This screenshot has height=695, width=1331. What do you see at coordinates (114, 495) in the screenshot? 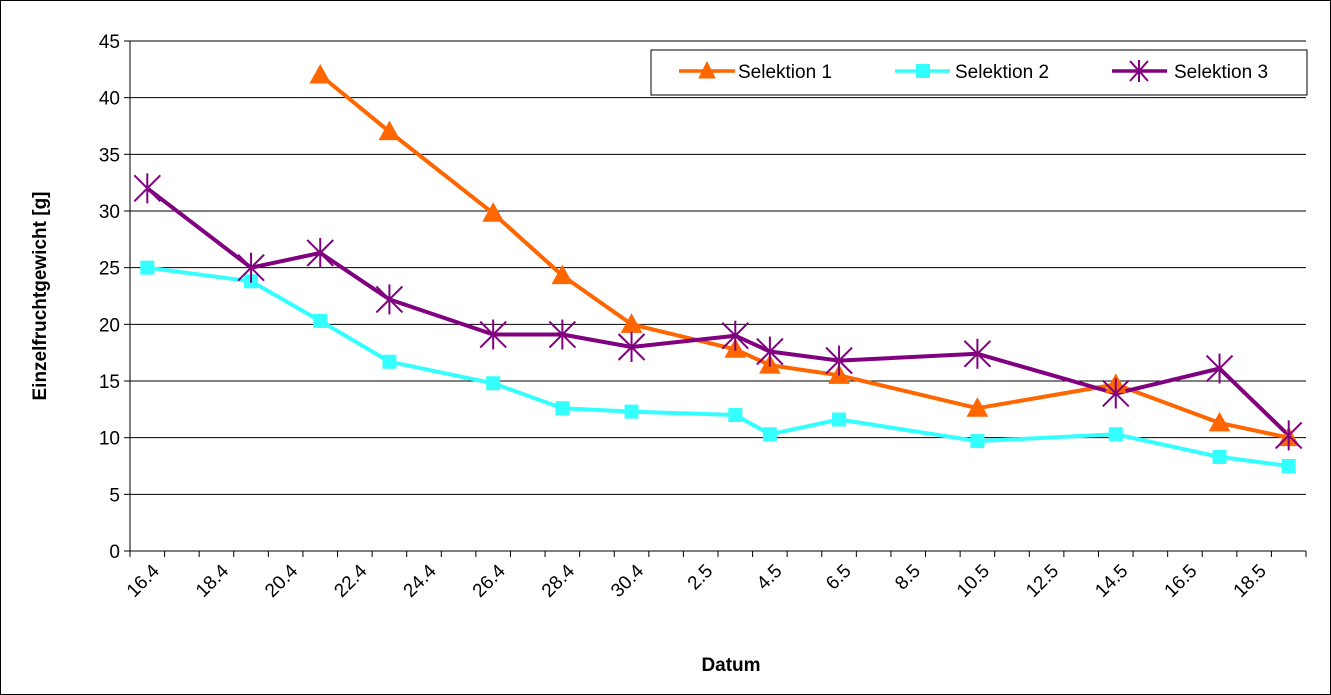
I see `y-tick-label: 5` at bounding box center [114, 495].